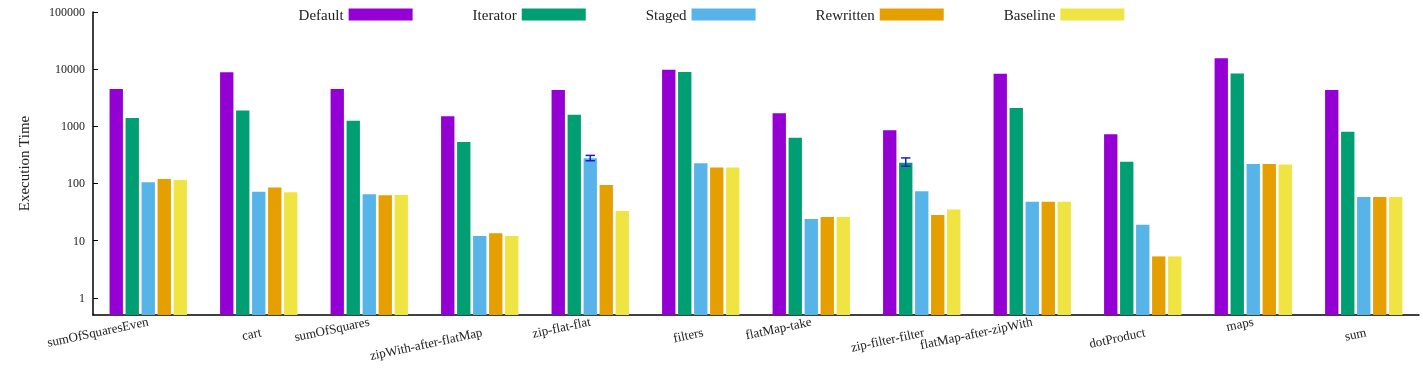  I want to click on legend-label: Baseline, so click(1029, 14).